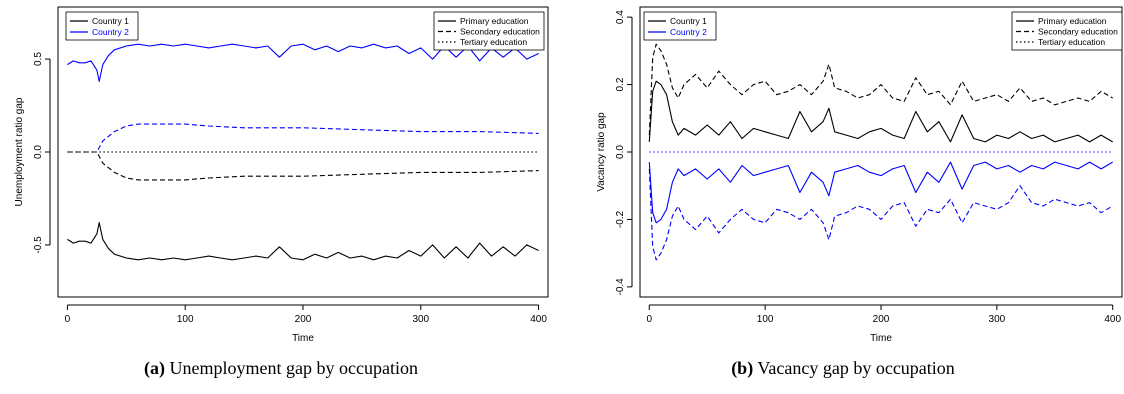 The width and height of the screenshot is (1124, 394). Describe the element at coordinates (742, 368) in the screenshot. I see `caption-tag: (b)` at that location.